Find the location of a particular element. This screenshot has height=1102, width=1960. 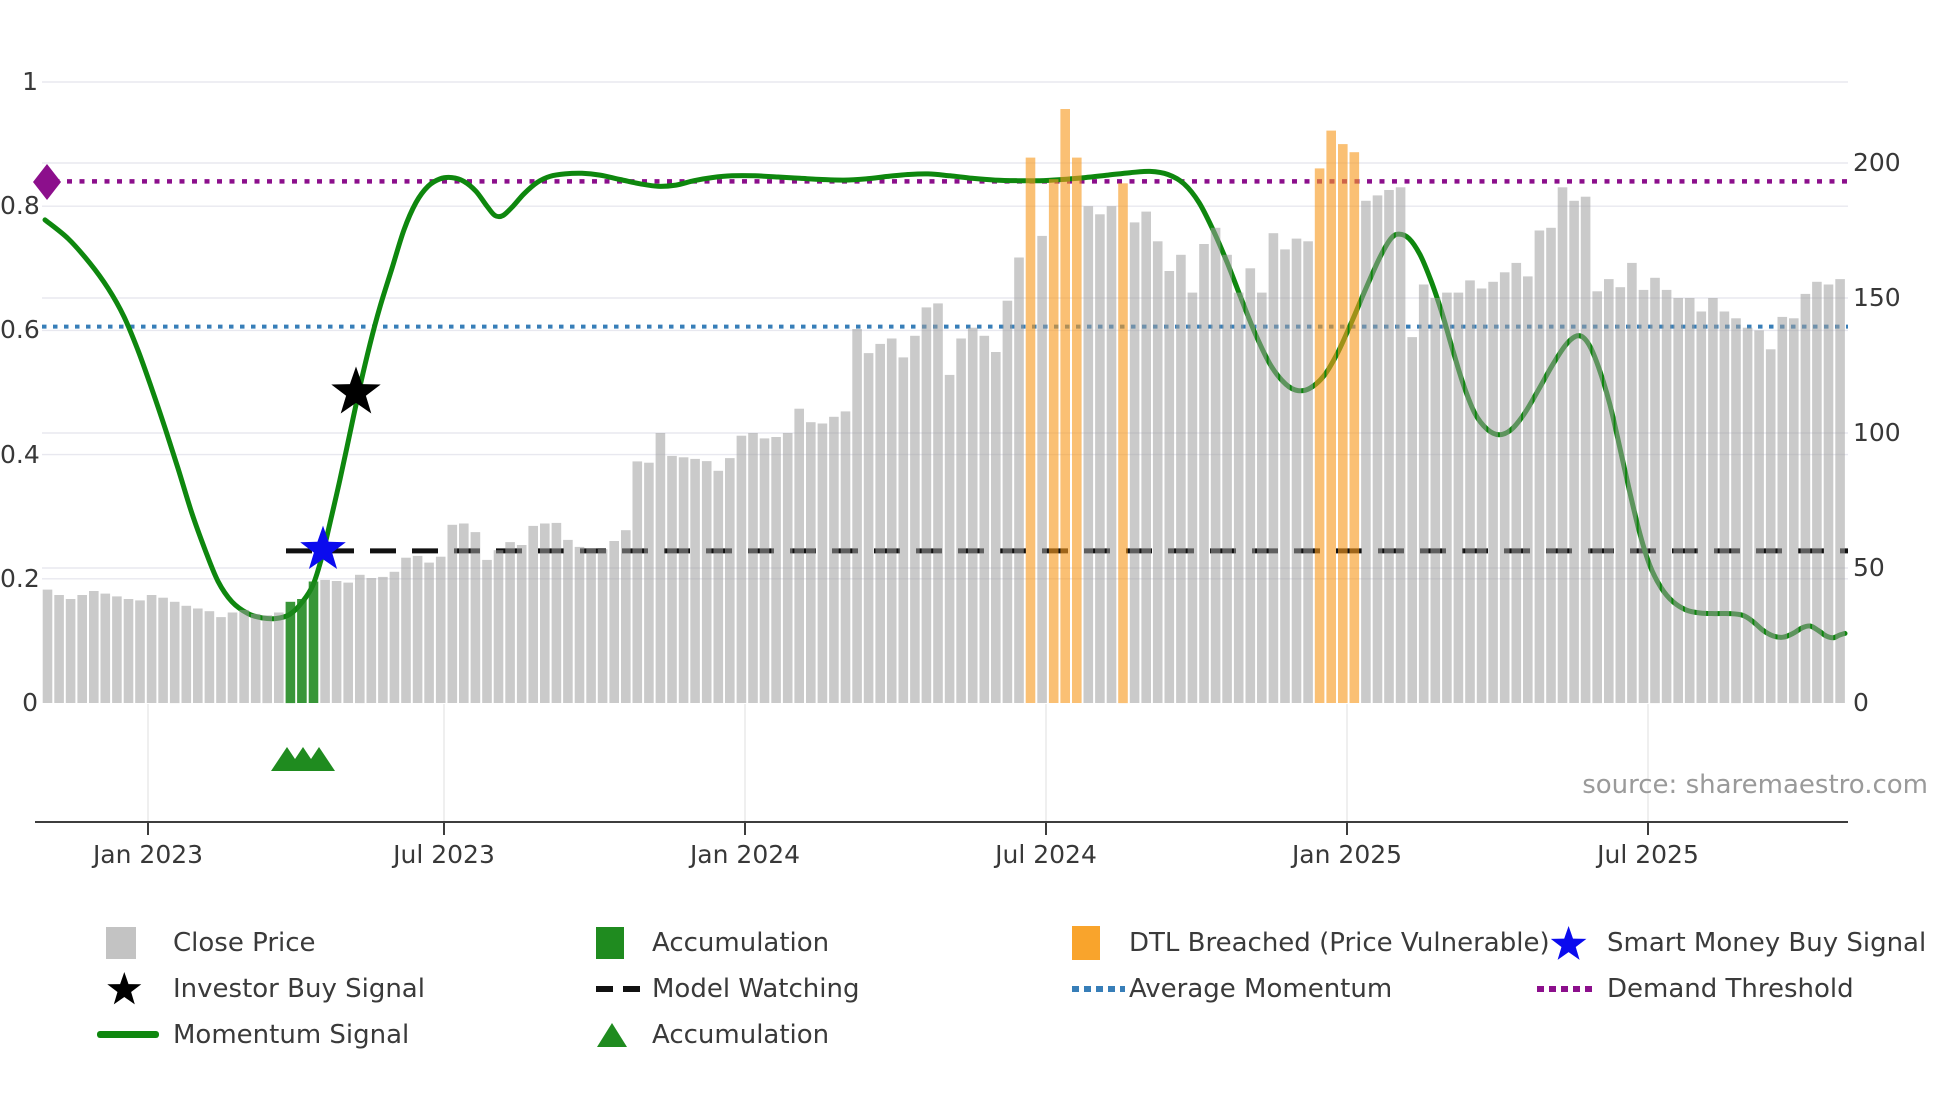

legend-label: Demand Threshold is located at coordinates (1730, 989).